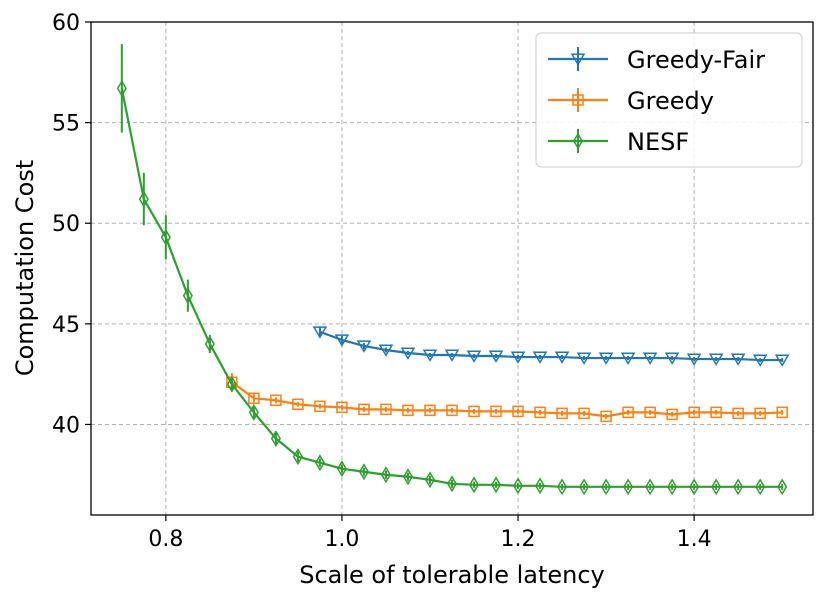 Image resolution: width=831 pixels, height=599 pixels. I want to click on legend-entry-nesf: NESF, so click(618, 142).